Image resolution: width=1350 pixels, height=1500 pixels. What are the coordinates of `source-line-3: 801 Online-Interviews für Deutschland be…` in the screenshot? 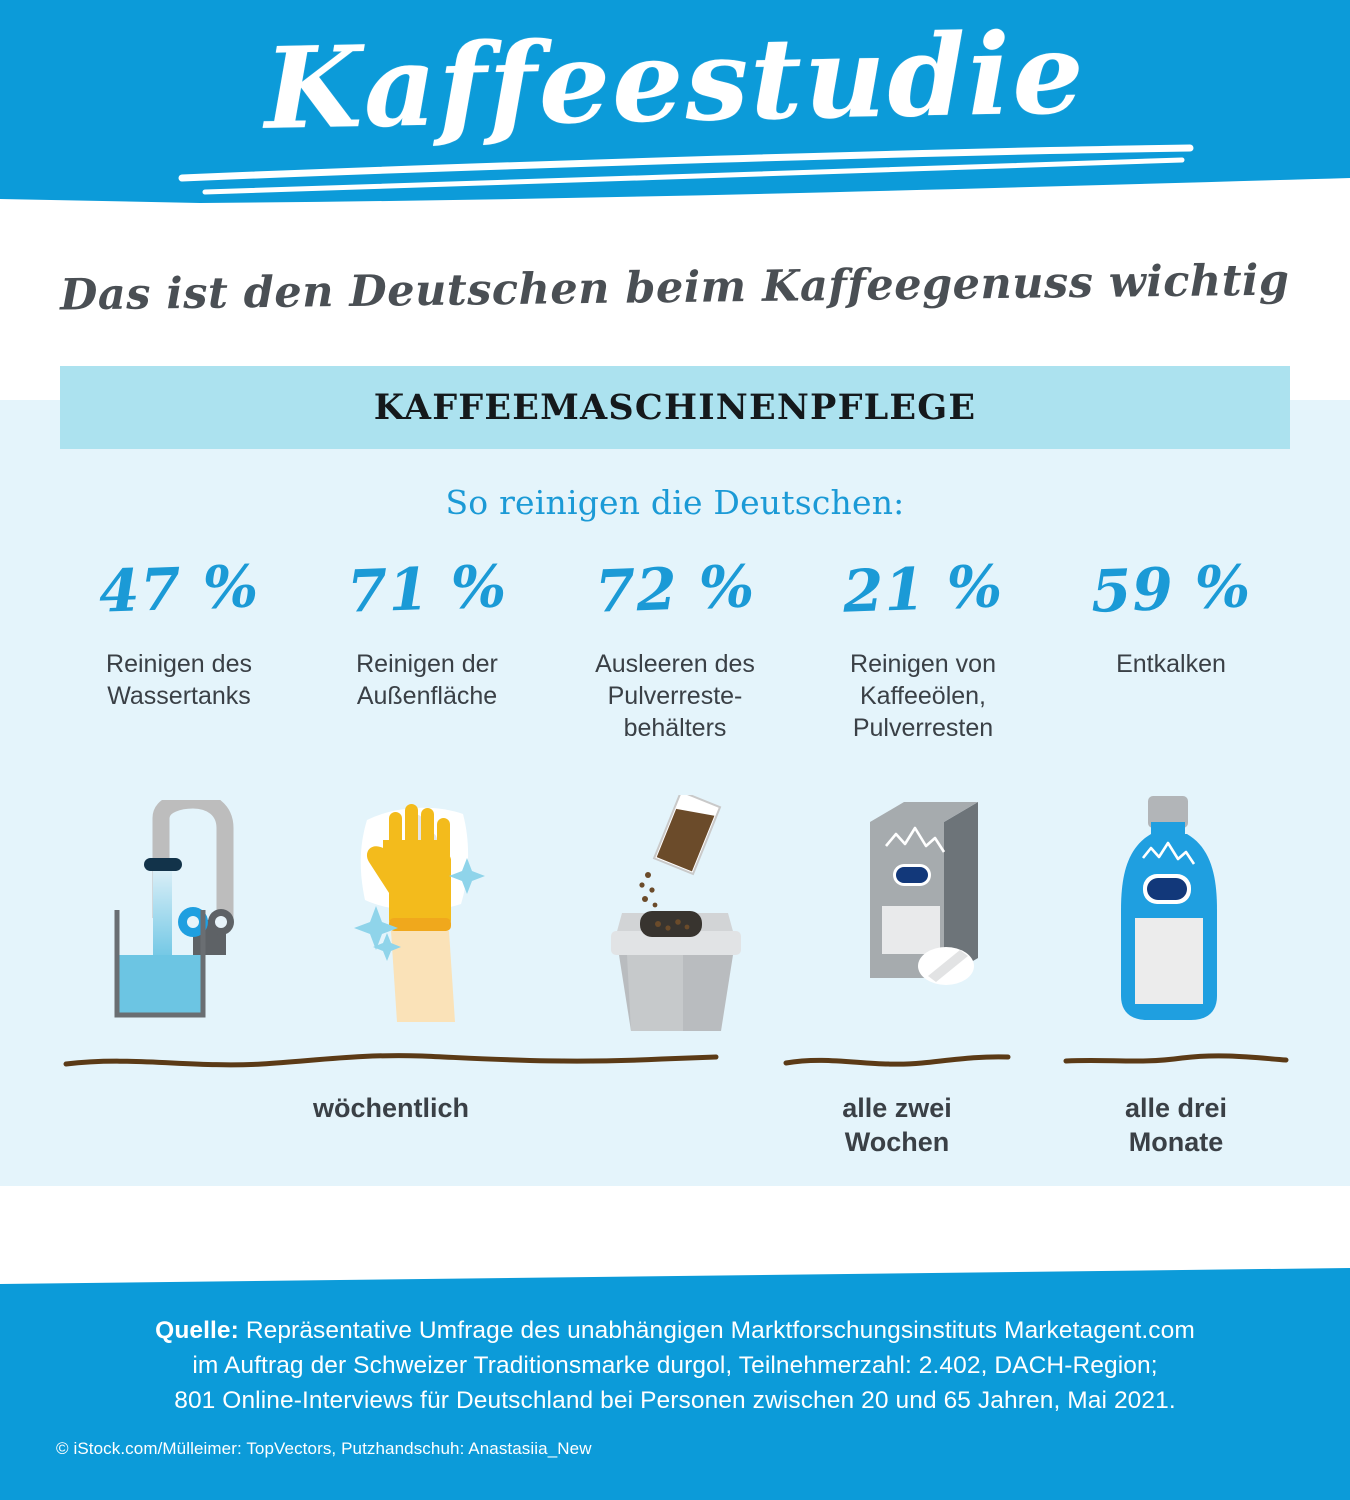 It's located at (675, 1400).